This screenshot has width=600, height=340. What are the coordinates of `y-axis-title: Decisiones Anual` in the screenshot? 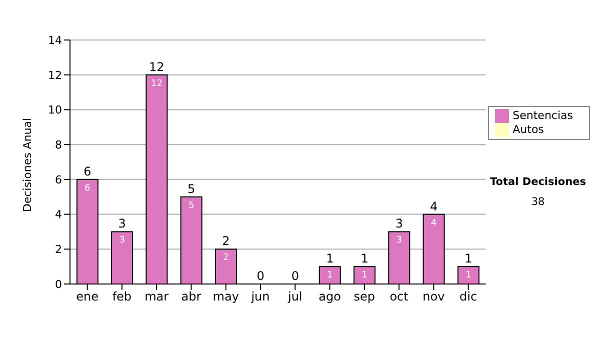 It's located at (27, 165).